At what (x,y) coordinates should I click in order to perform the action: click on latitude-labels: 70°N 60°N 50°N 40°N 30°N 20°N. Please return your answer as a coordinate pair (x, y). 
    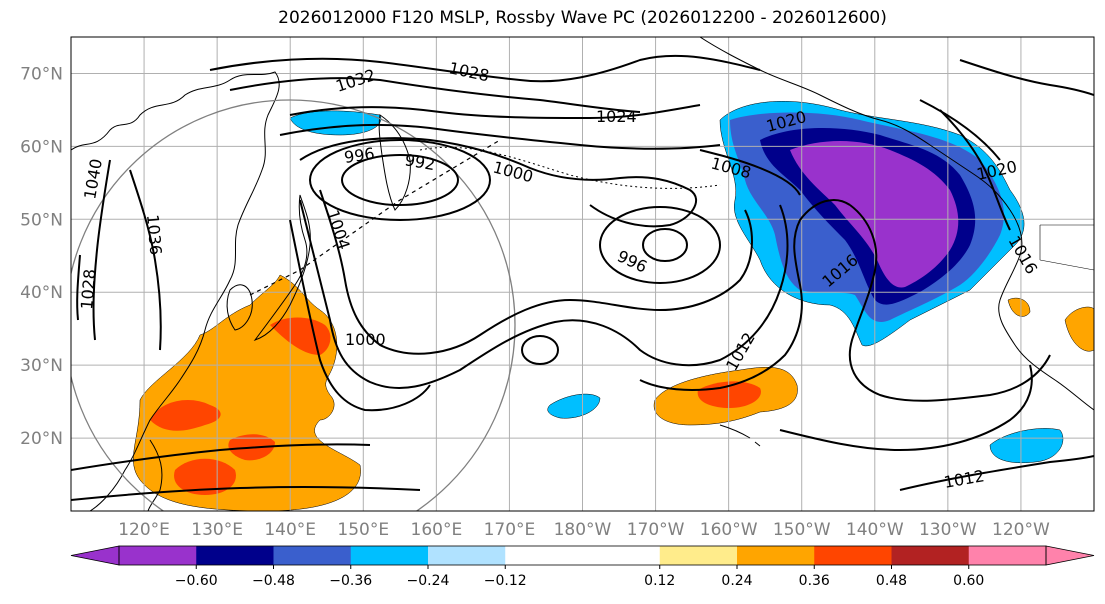
    Looking at the image, I should click on (41, 256).